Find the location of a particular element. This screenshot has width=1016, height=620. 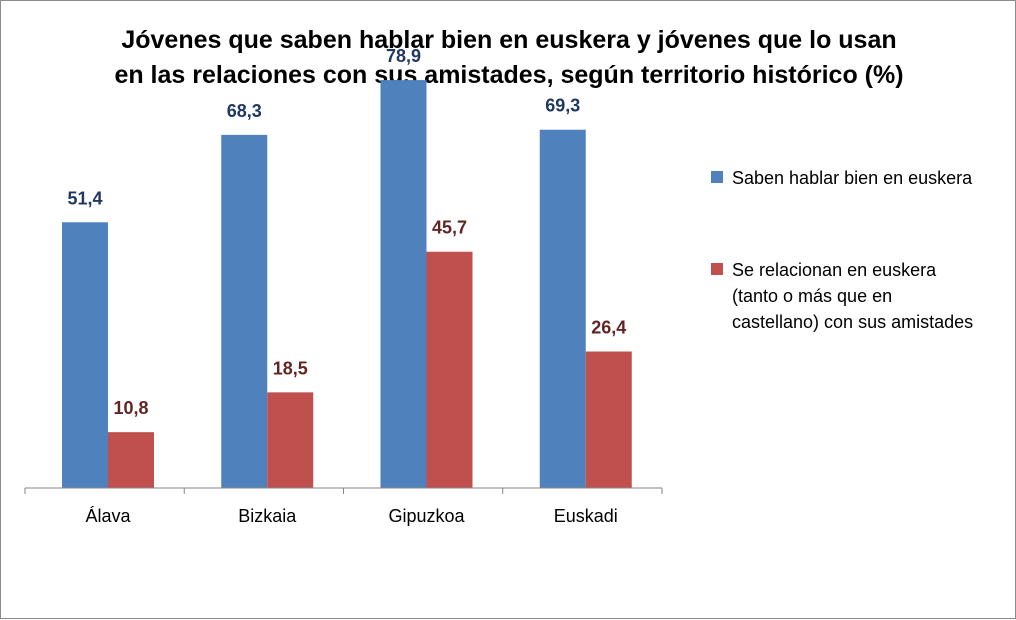

data-label-saben-hablar-0: 51,4 is located at coordinates (84, 198).